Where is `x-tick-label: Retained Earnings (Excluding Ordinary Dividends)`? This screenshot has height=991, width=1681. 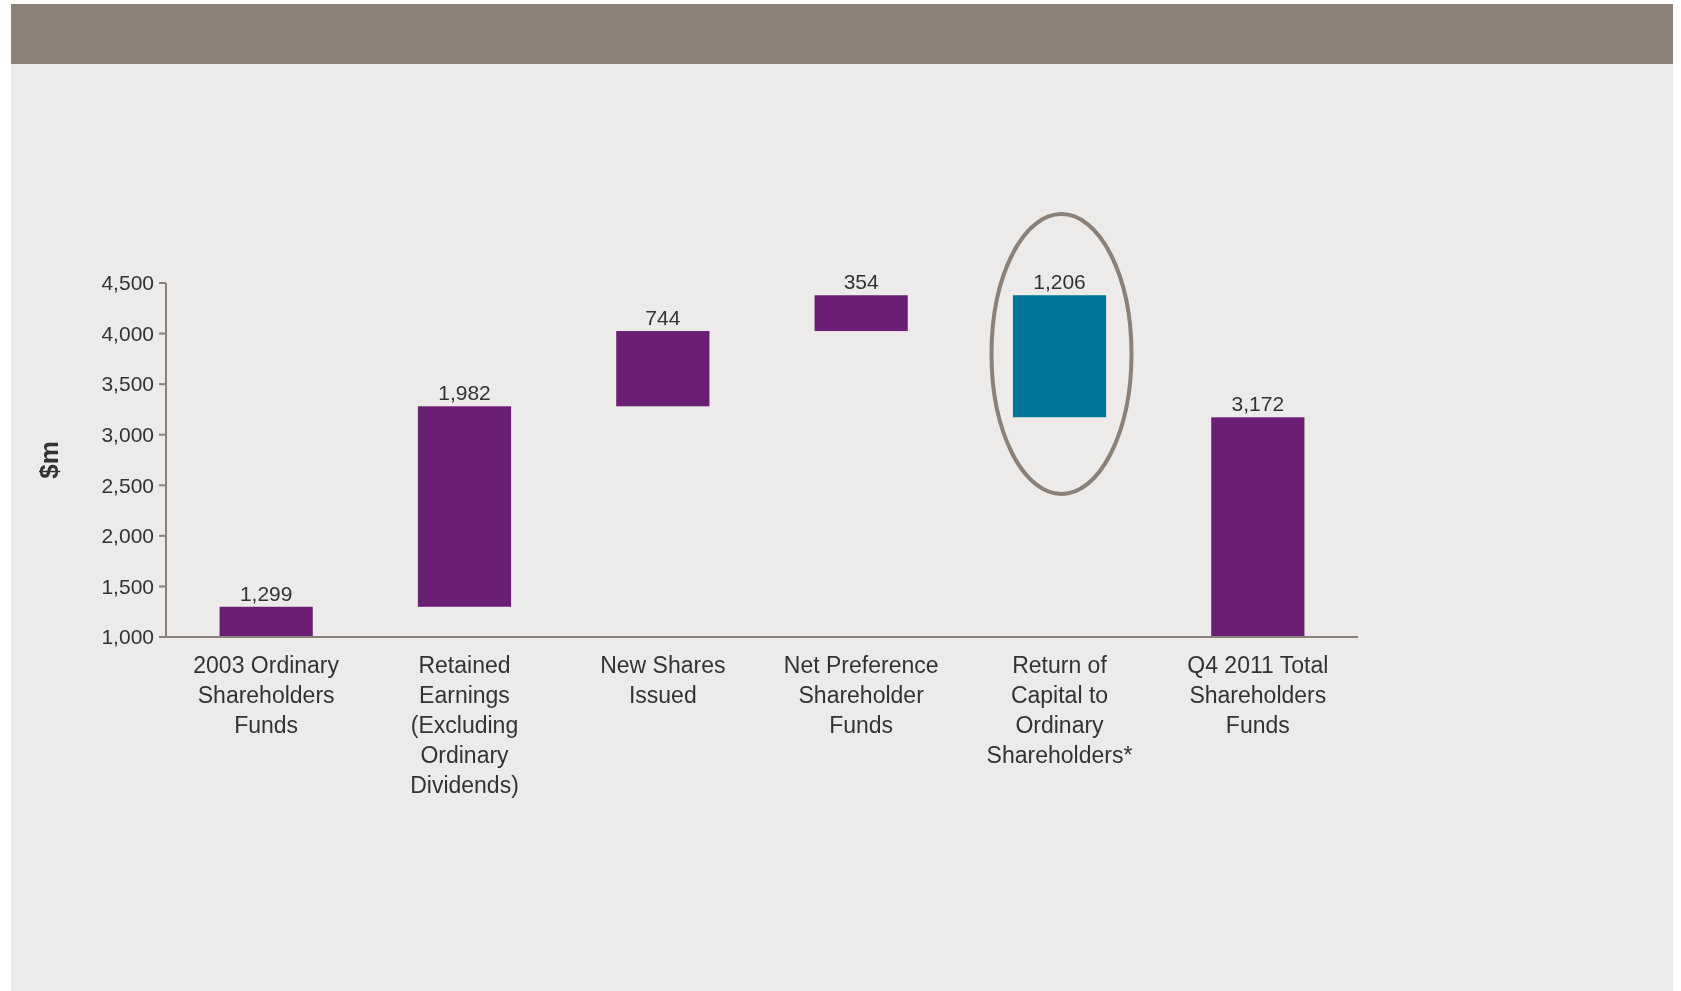
x-tick-label: Retained Earnings (Excluding Ordinary Dividends) is located at coordinates (464, 725).